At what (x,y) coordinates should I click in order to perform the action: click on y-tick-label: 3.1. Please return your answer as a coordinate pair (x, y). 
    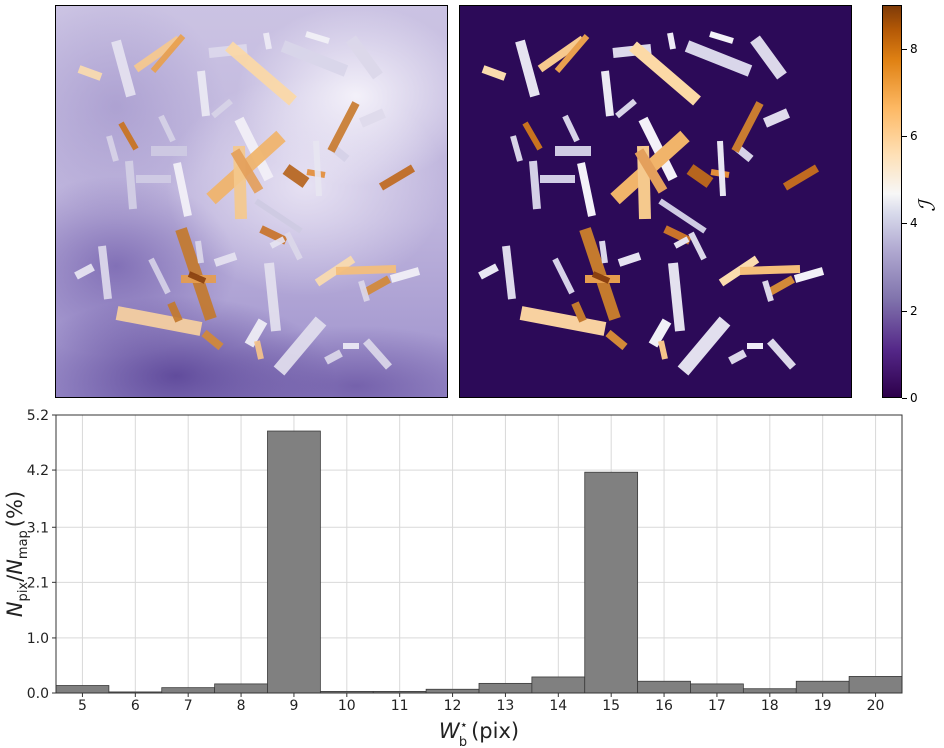
    Looking at the image, I should click on (38, 528).